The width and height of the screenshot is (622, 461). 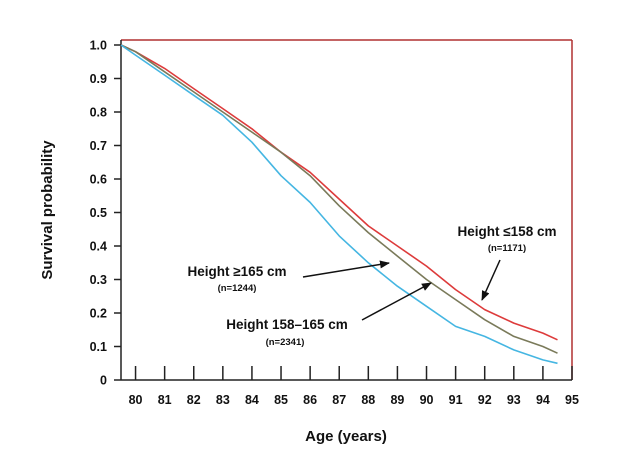 I want to click on x-tick-label: 91, so click(x=456, y=400).